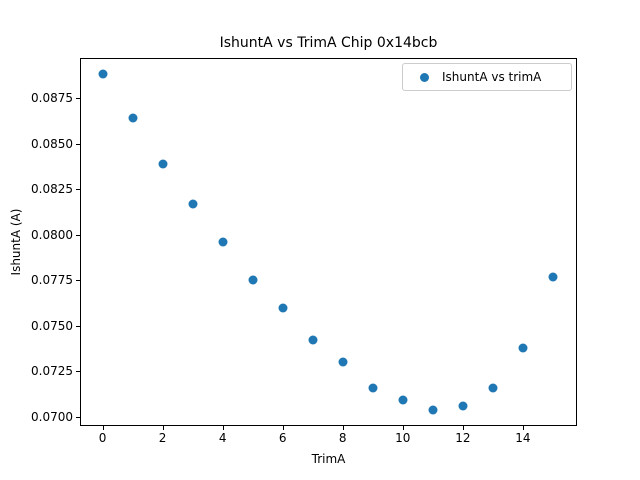 The width and height of the screenshot is (640, 480). What do you see at coordinates (328, 43) in the screenshot?
I see `chart-title: IshuntA vs TrimA Chip 0x14bcb` at bounding box center [328, 43].